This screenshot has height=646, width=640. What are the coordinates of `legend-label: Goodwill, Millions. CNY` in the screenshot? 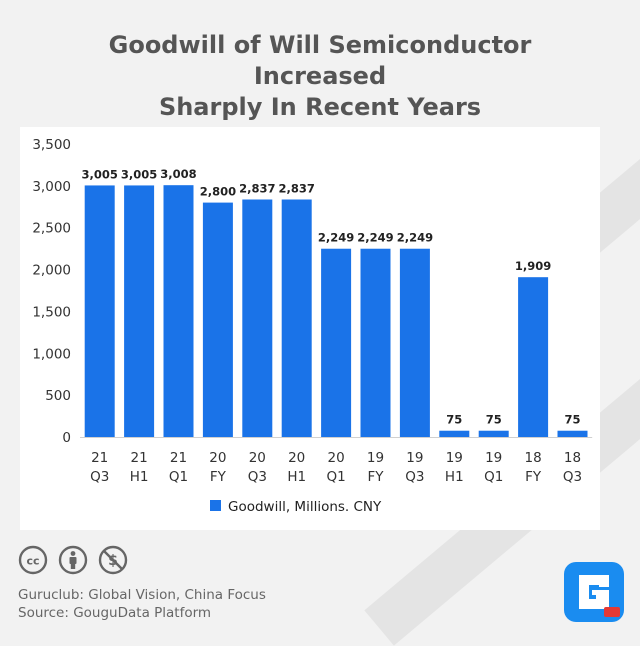 It's located at (305, 507).